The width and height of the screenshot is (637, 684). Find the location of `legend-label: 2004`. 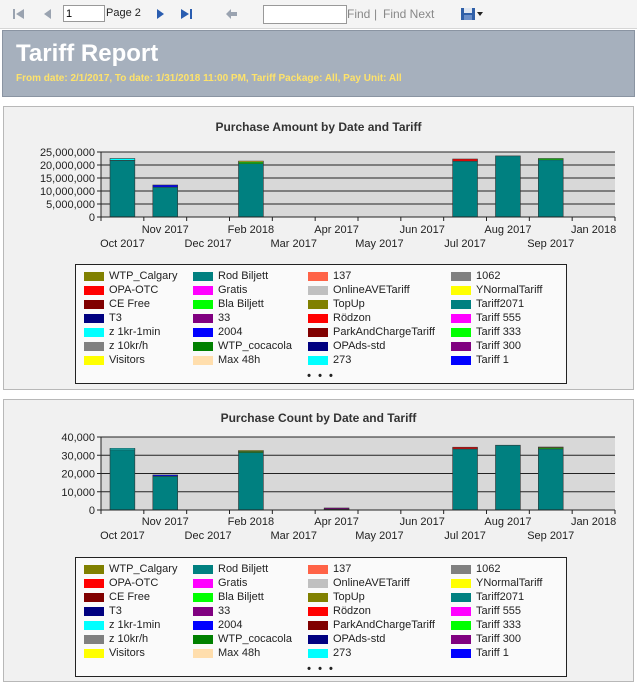

legend-label: 2004 is located at coordinates (230, 332).